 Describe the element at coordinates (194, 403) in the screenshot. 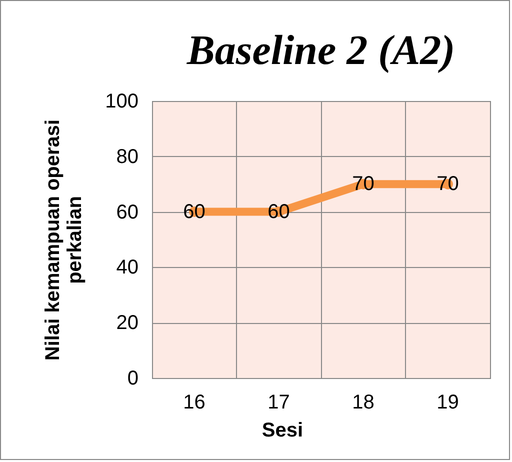

I see `x-tick-label: 16` at that location.